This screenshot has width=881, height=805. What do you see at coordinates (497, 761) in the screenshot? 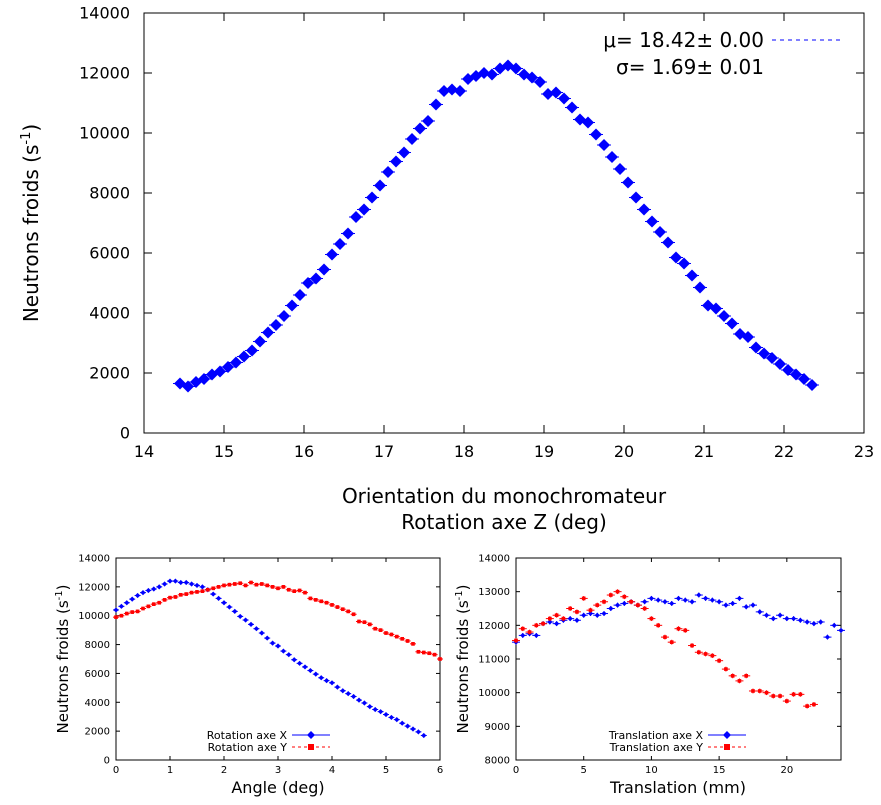
I see `y-tick-label: 8000` at bounding box center [497, 761].